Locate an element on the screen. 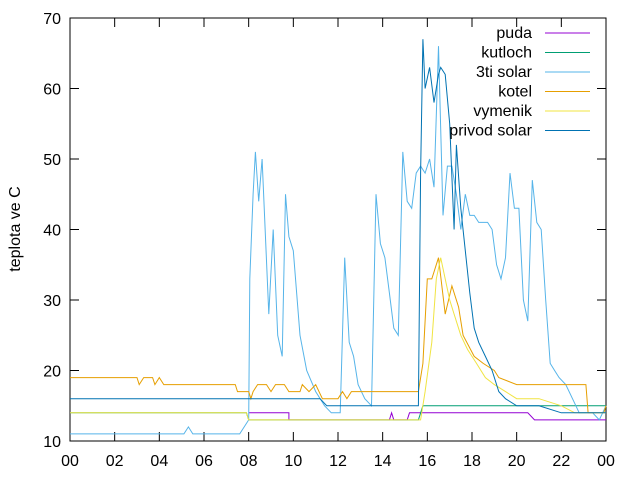  series-line-puda is located at coordinates (427, 416).